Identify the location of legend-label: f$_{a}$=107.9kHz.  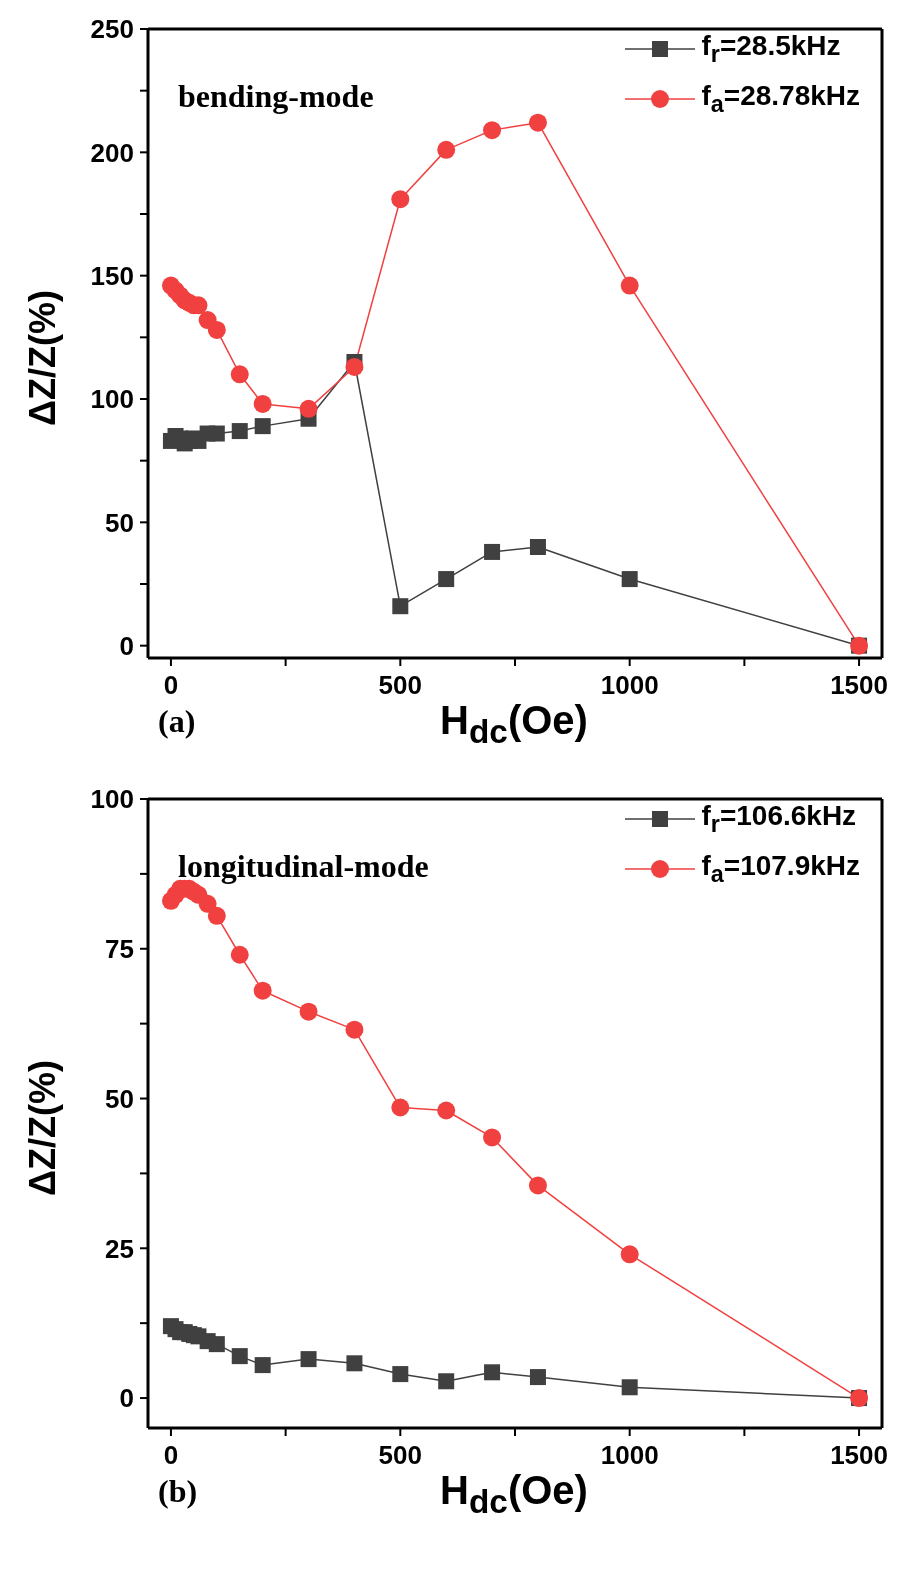
(780, 869).